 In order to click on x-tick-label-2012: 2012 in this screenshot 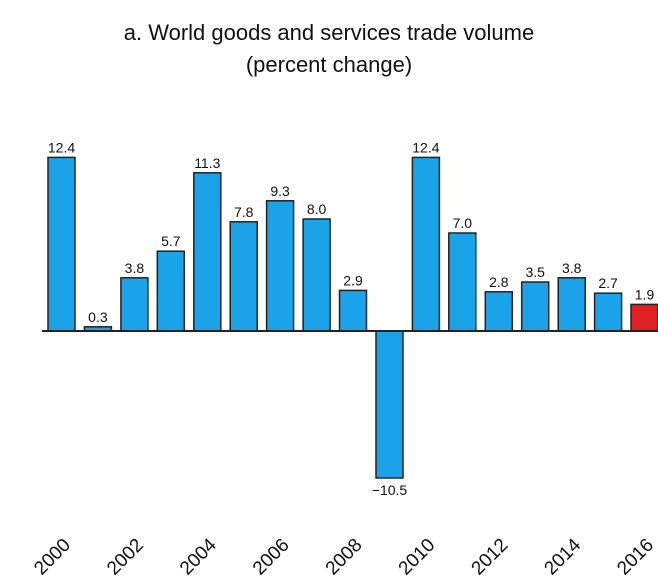, I will do `click(490, 556)`.